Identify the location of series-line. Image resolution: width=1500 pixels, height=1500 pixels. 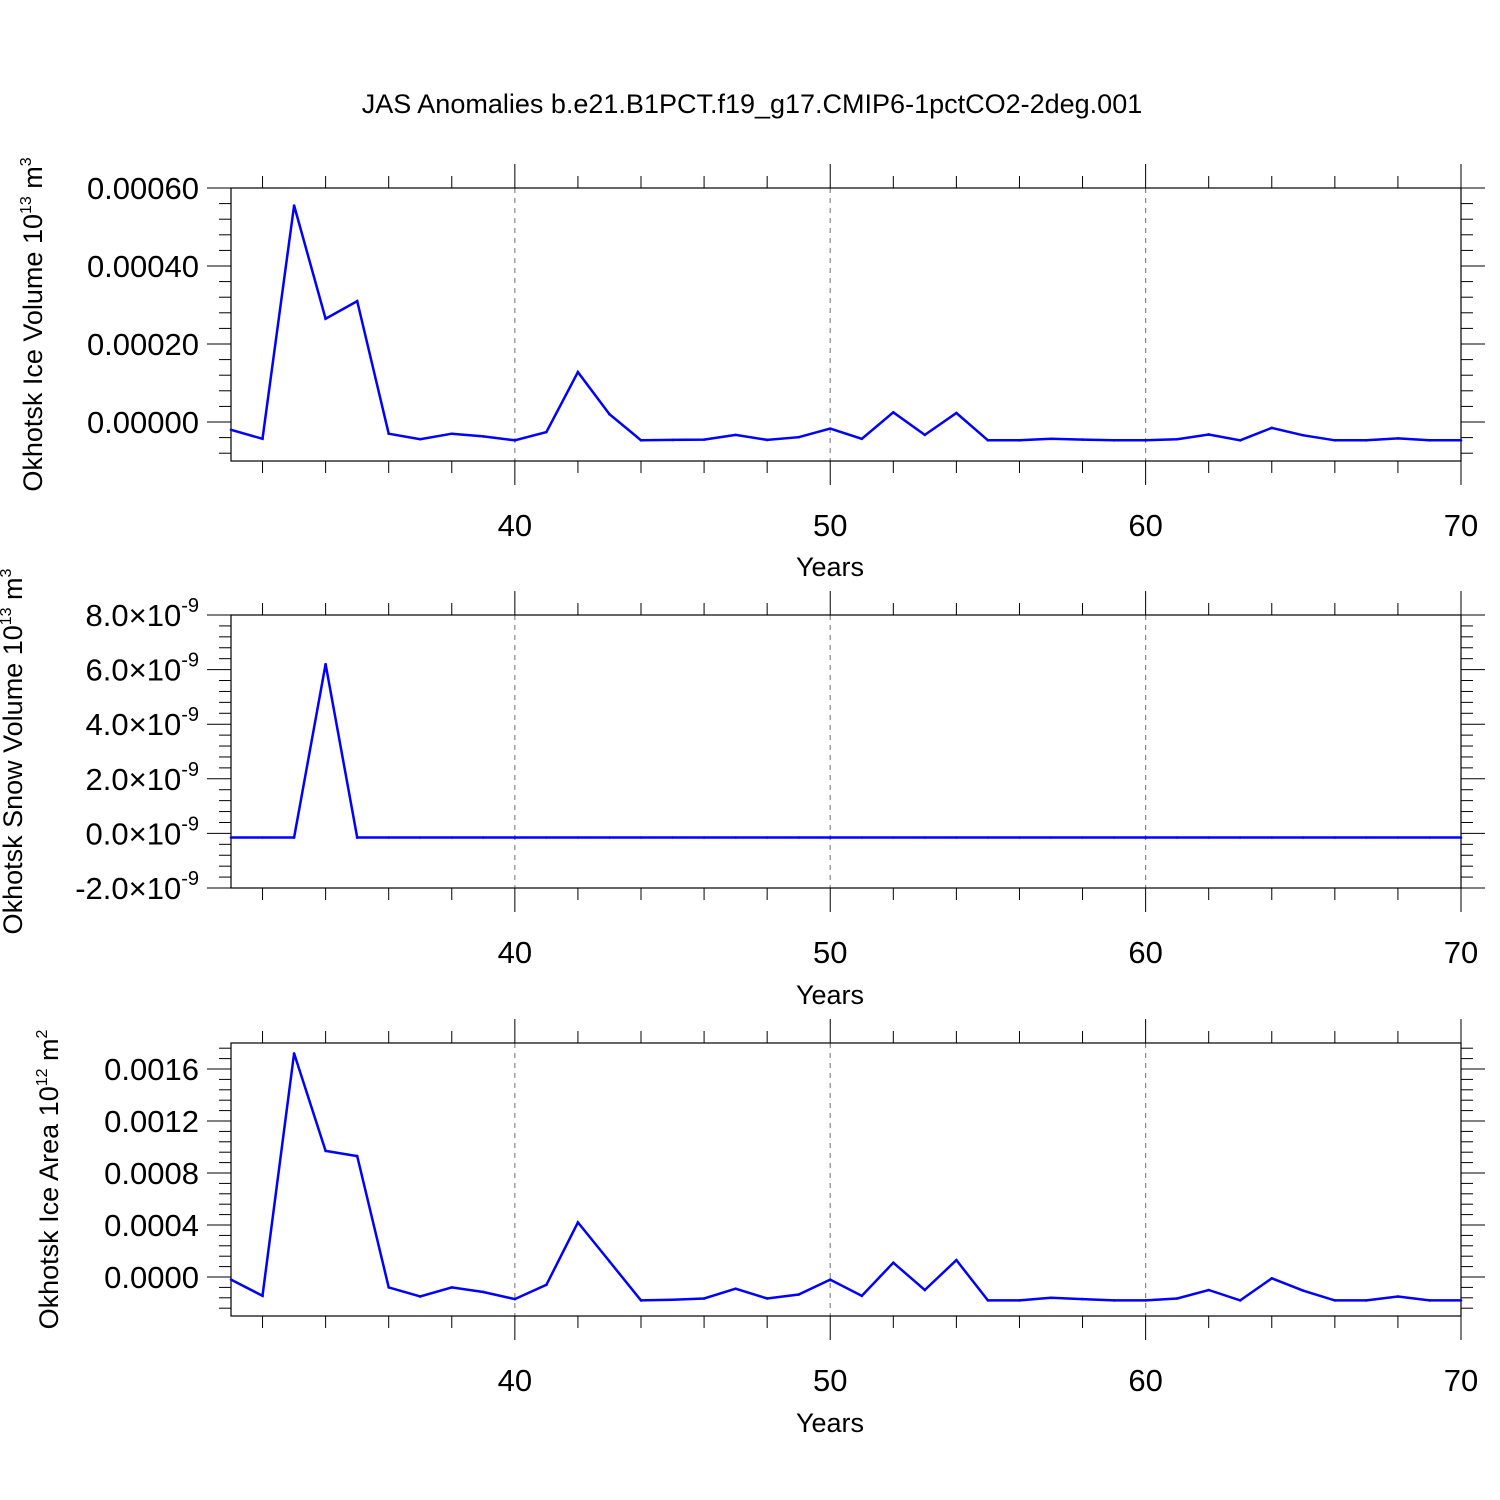
(845, 1177).